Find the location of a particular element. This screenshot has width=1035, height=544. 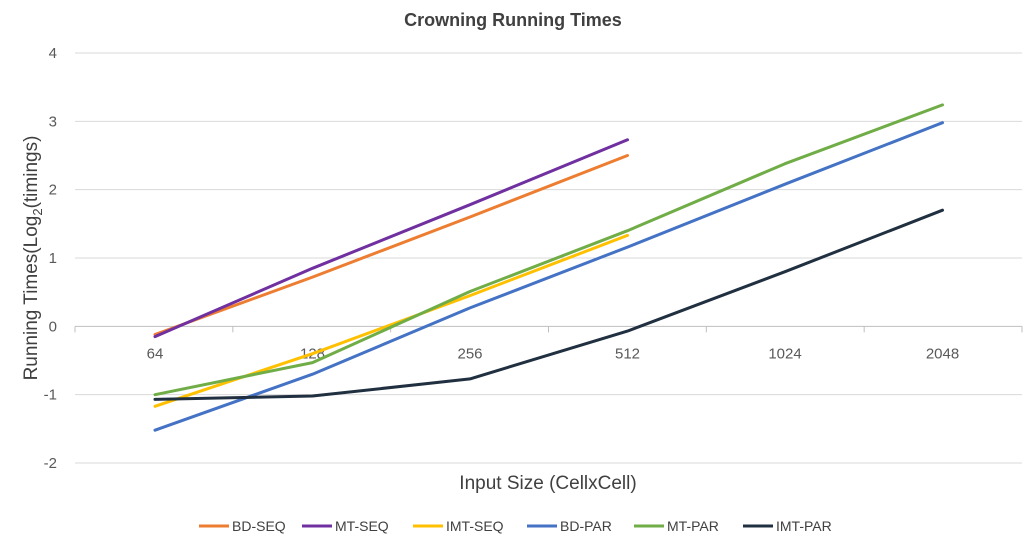

y-tick-label: -1 is located at coordinates (50, 395).